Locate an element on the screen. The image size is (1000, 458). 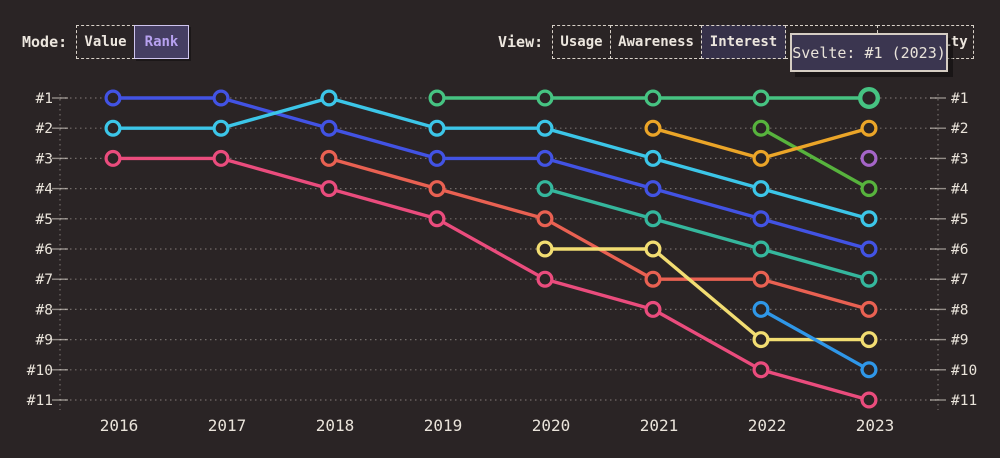
data-point-cyan-2017 is located at coordinates (221, 128).